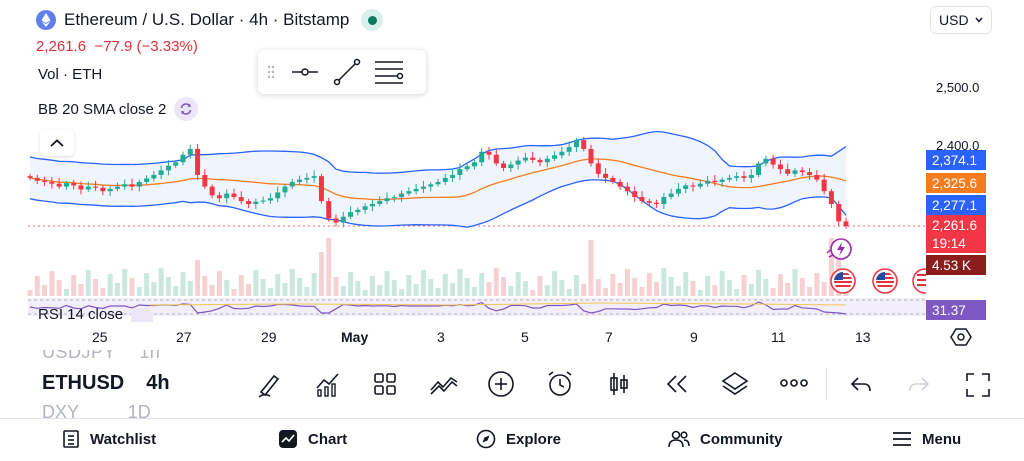 The width and height of the screenshot is (1024, 461). Describe the element at coordinates (328, 384) in the screenshot. I see `indicators-icon` at that location.